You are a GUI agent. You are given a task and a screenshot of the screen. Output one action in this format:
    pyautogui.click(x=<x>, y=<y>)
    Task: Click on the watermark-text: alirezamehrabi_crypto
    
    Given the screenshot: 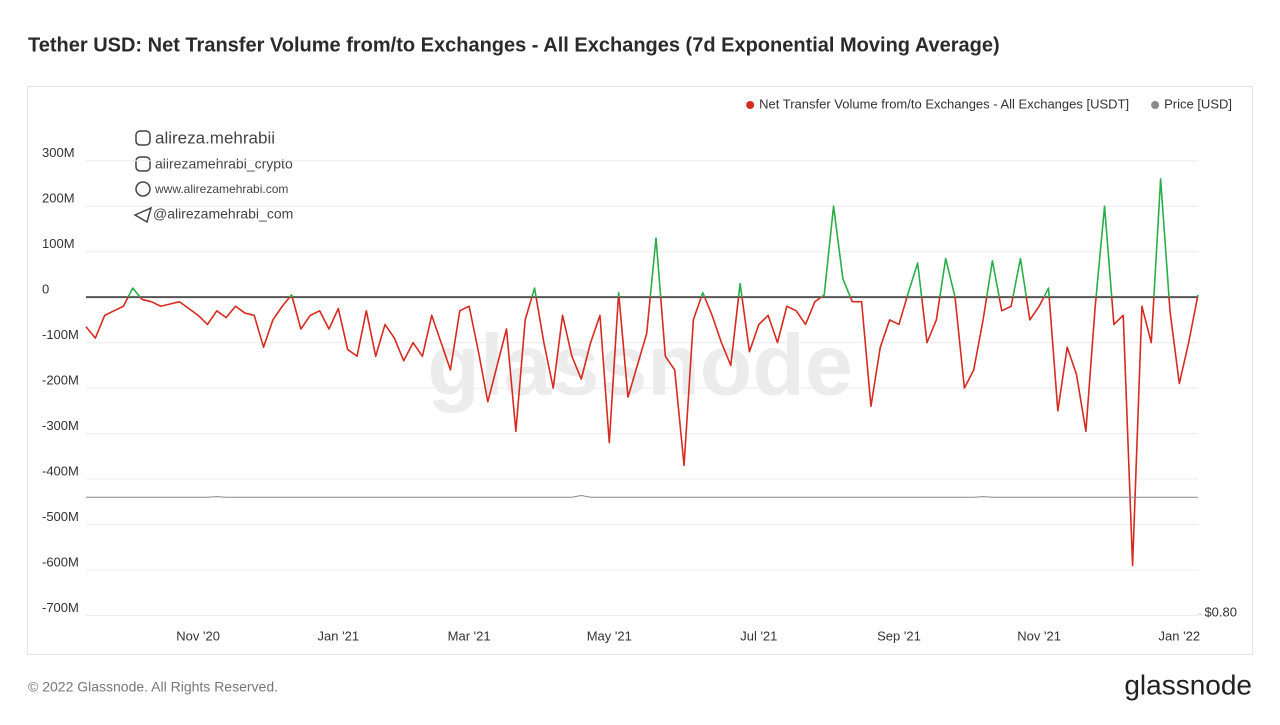 What is the action you would take?
    pyautogui.click(x=224, y=164)
    